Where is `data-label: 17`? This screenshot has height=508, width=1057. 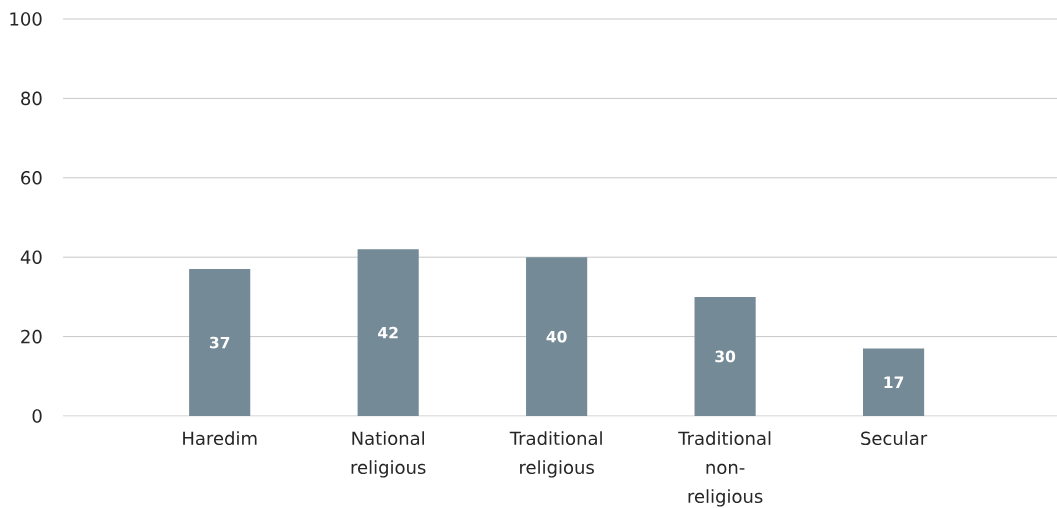 data-label: 17 is located at coordinates (894, 382).